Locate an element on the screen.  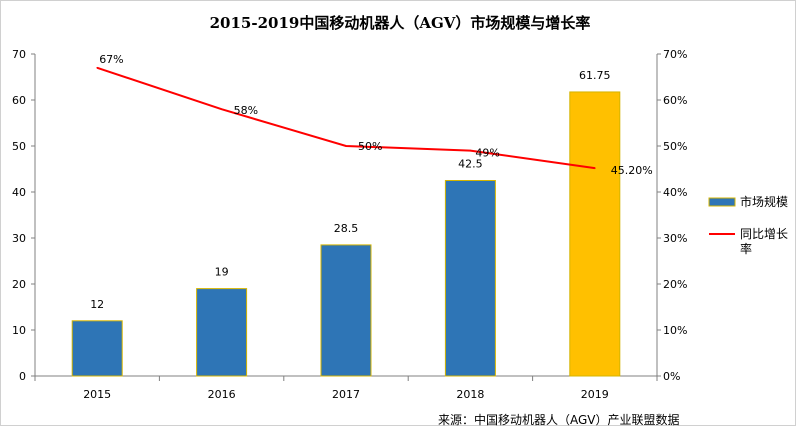
legend-label-growth-rate-line2: 率 is located at coordinates (746, 248).